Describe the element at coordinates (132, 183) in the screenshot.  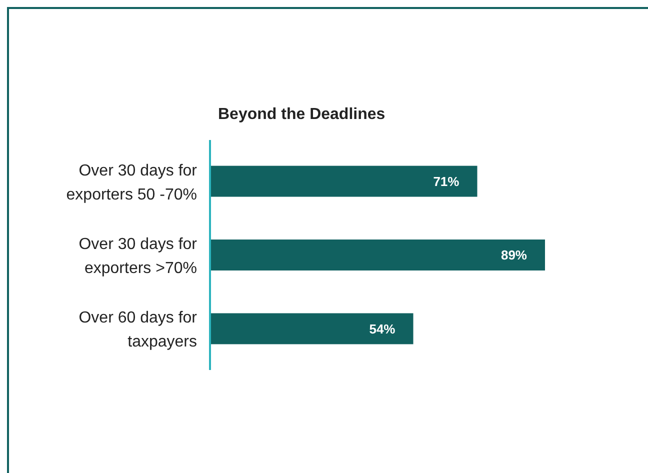
I see `y-tick-label: Over 30 days for exporters 50 -70%` at that location.